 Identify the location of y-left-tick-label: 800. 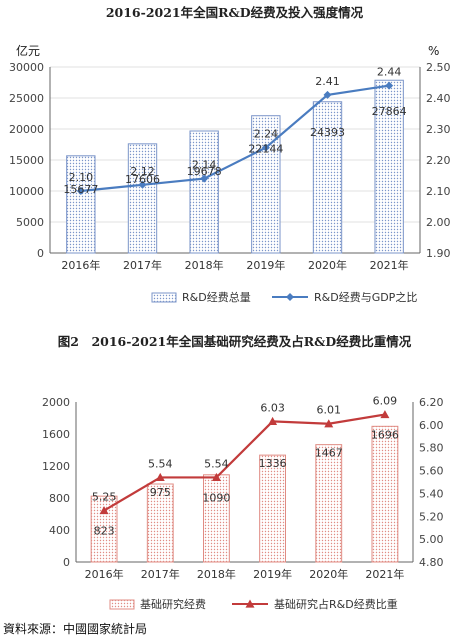
(59, 498).